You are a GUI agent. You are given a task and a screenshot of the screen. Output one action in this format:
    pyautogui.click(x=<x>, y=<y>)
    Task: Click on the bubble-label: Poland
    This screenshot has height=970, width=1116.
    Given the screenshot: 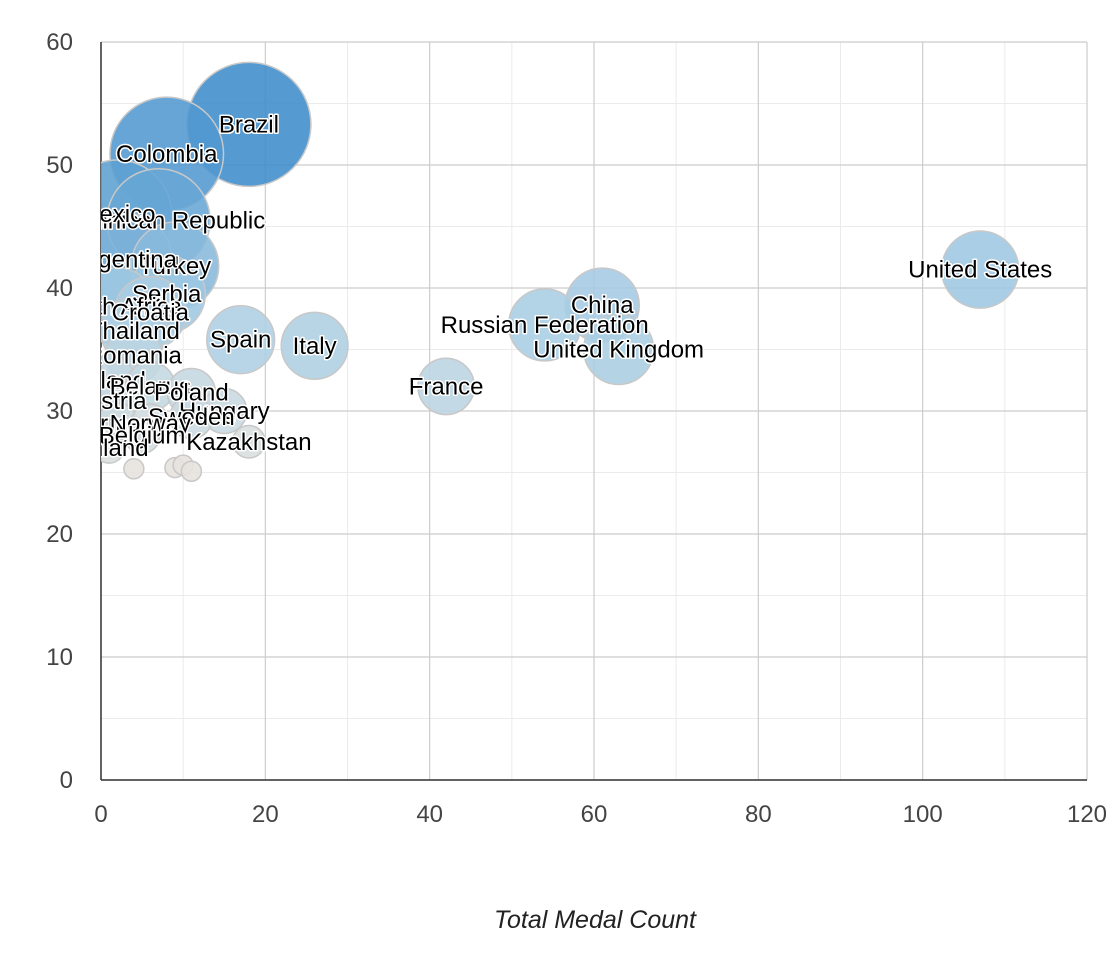 What is the action you would take?
    pyautogui.click(x=191, y=393)
    